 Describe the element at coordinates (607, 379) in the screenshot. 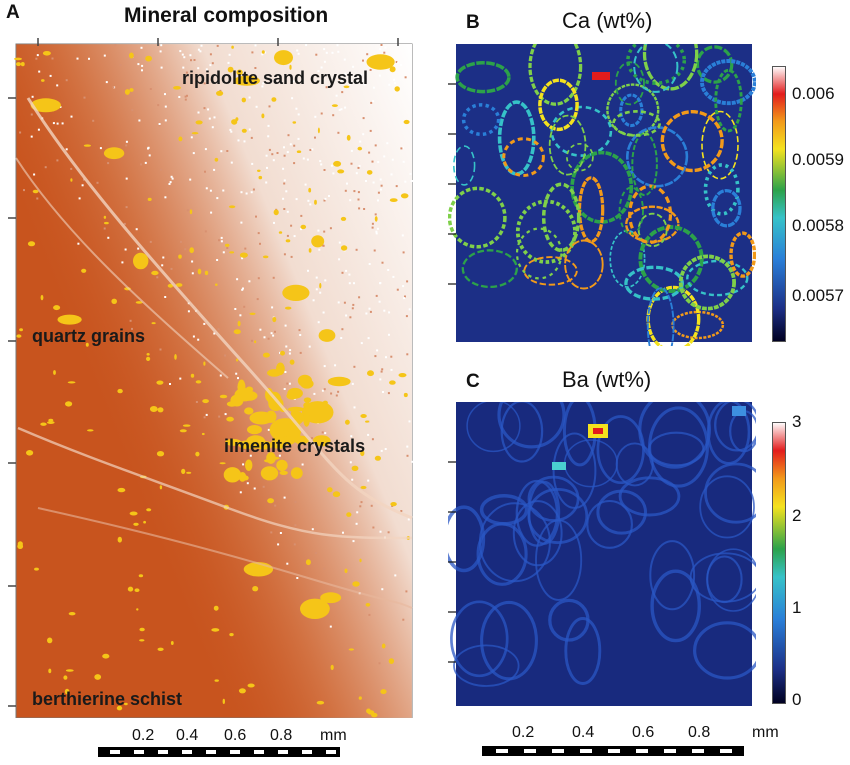

I see `panel-c-title: Ba (wt%)` at that location.